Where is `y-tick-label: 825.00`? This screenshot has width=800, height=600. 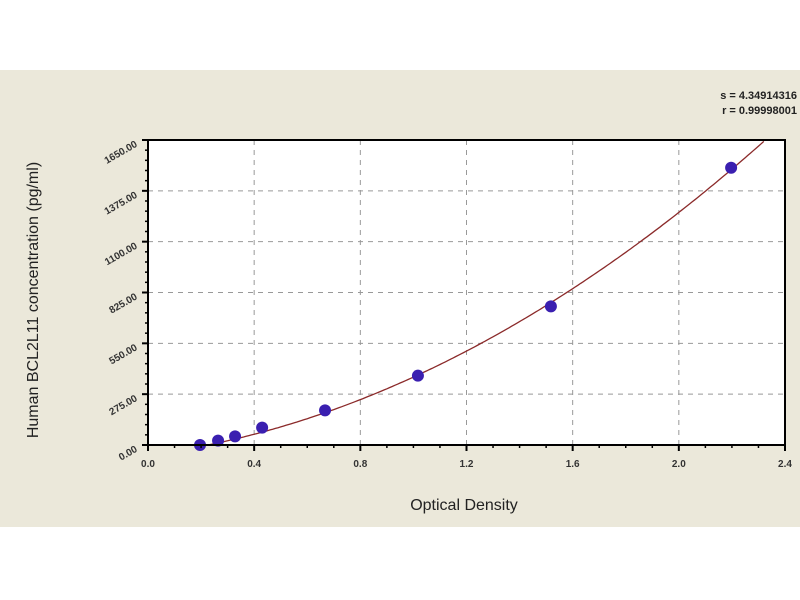 y-tick-label: 825.00 is located at coordinates (124, 303).